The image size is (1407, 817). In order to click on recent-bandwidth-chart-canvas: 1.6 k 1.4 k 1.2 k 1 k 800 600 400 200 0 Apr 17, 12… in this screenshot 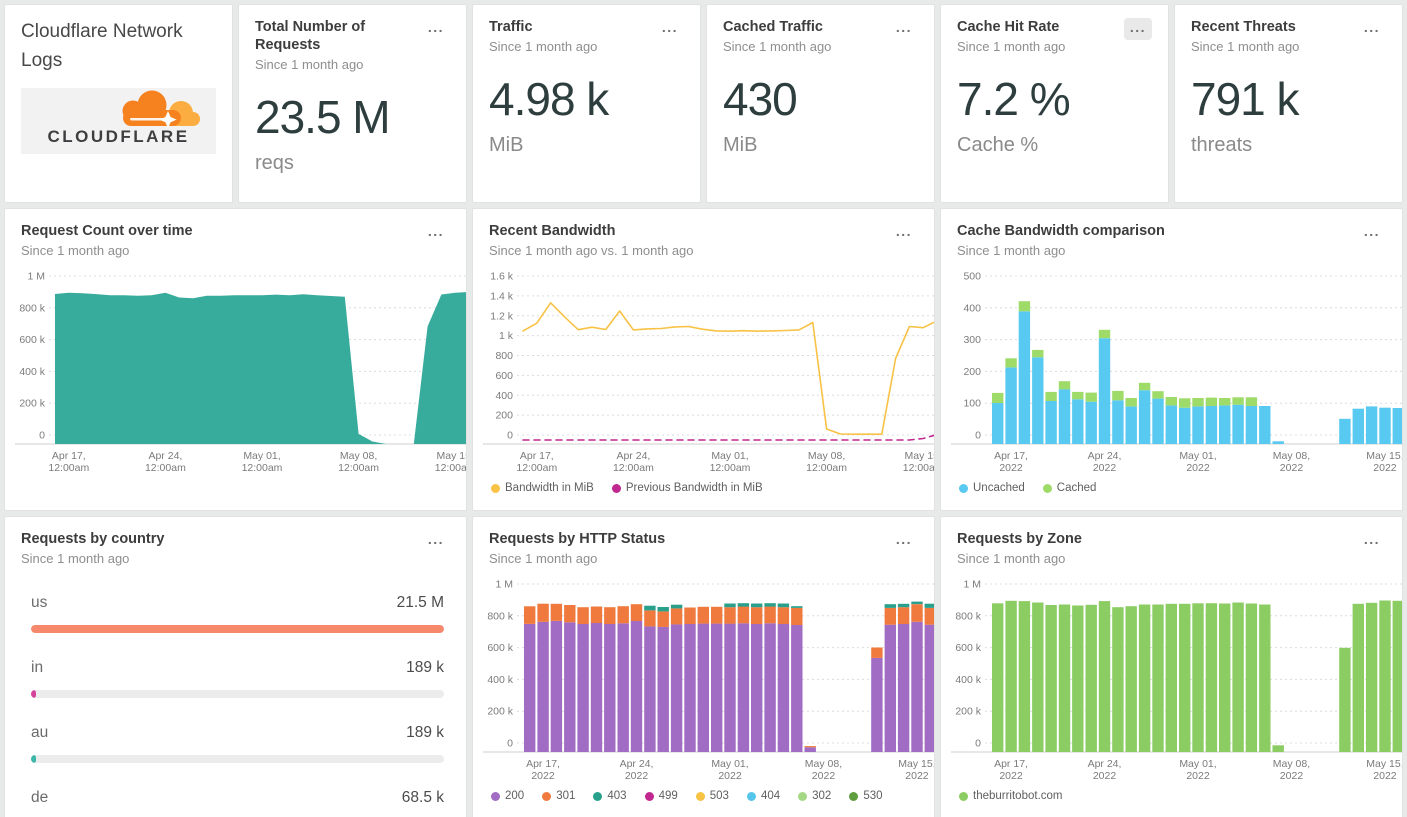, I will do `click(705, 378)`.